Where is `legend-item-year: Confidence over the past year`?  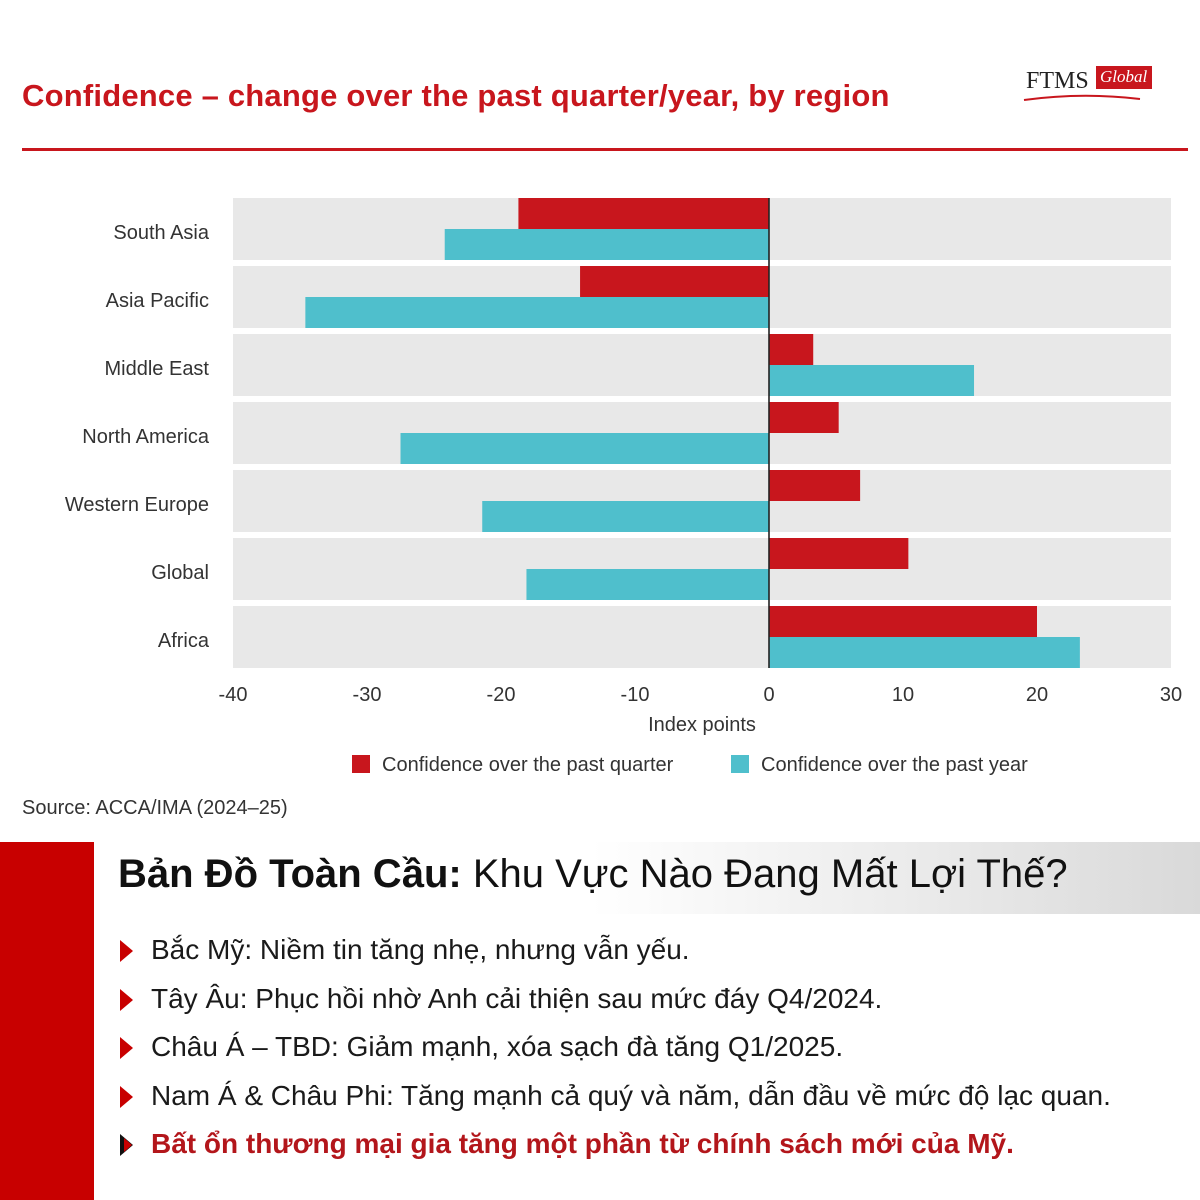
legend-item-year: Confidence over the past year is located at coordinates (879, 765).